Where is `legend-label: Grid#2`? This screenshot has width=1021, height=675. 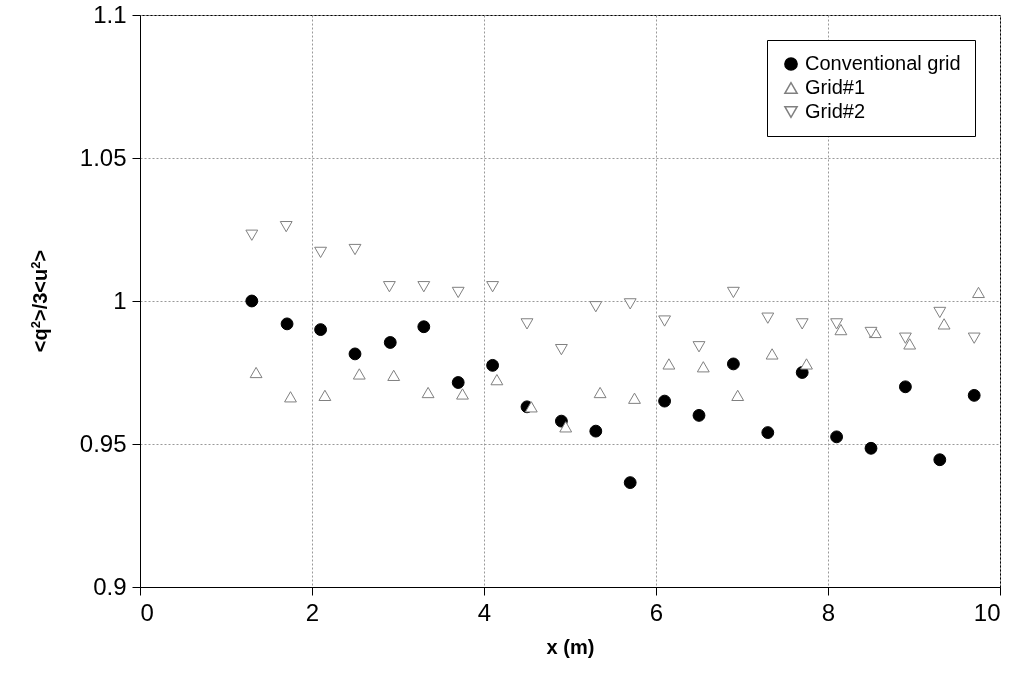
legend-label: Grid#2 is located at coordinates (835, 111).